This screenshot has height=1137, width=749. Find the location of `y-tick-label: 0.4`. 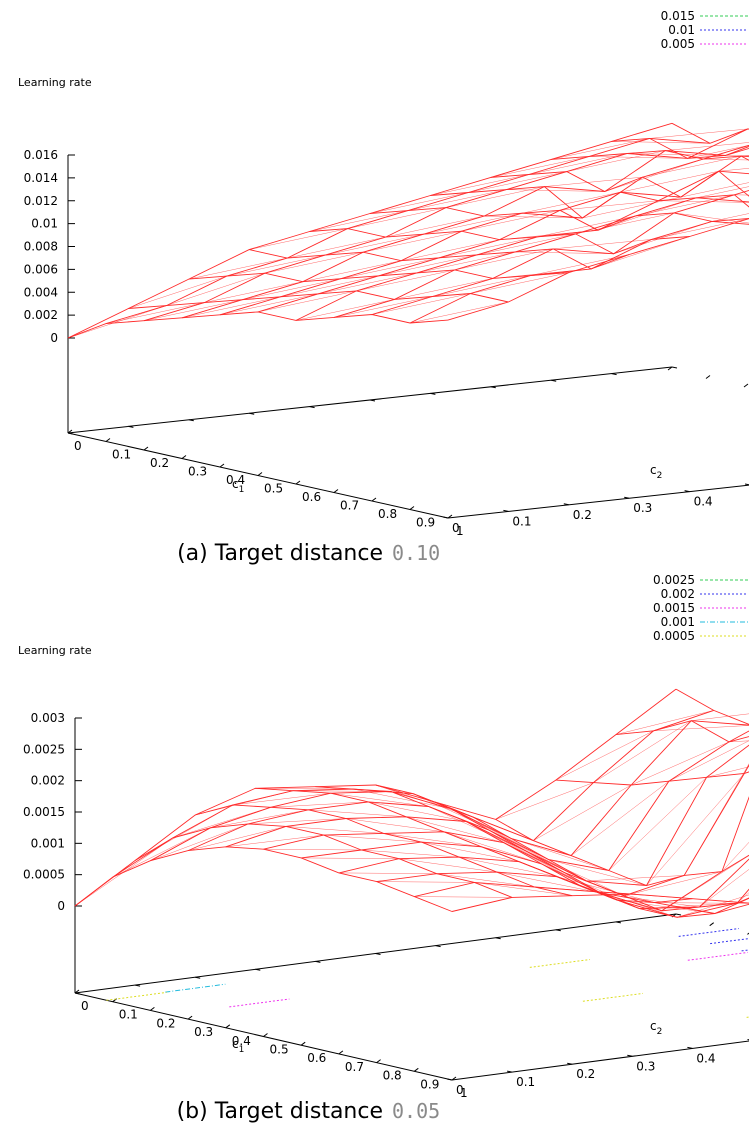

y-tick-label: 0.4 is located at coordinates (705, 1058).